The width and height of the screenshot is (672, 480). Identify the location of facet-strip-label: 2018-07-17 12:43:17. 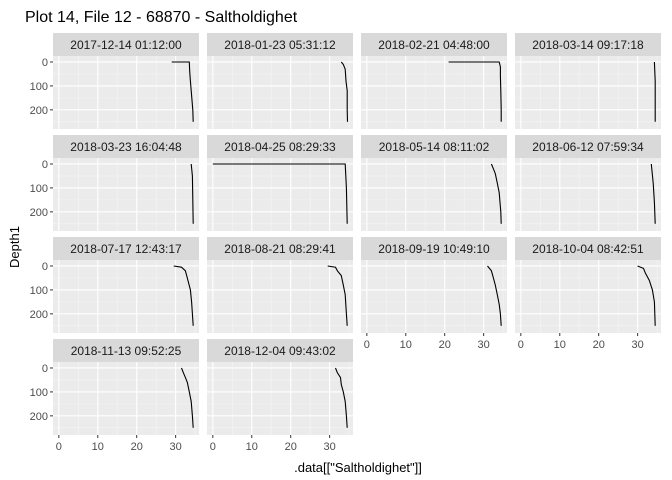
(126, 249).